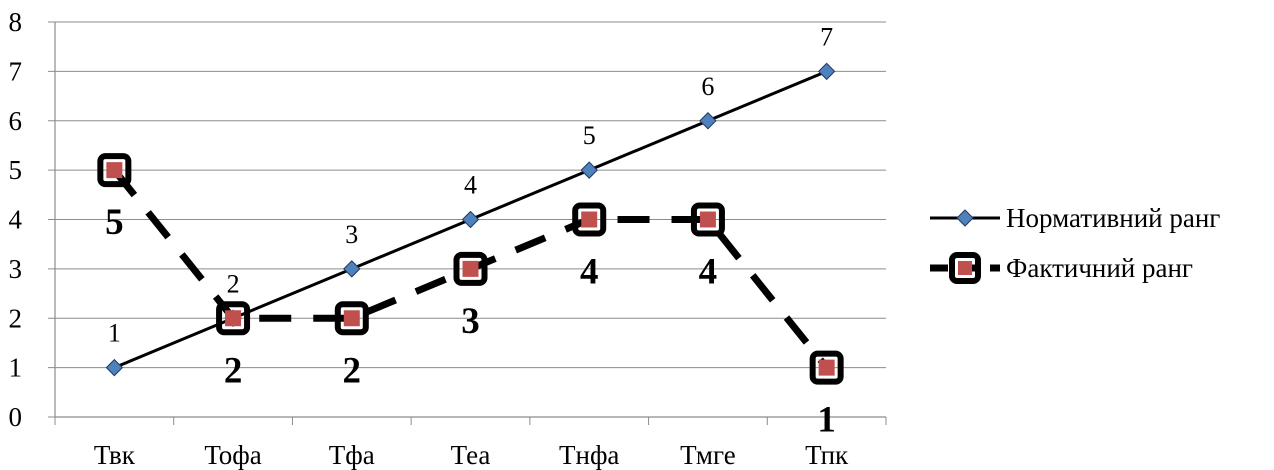  I want to click on x-category-label: Тофа, so click(232, 455).